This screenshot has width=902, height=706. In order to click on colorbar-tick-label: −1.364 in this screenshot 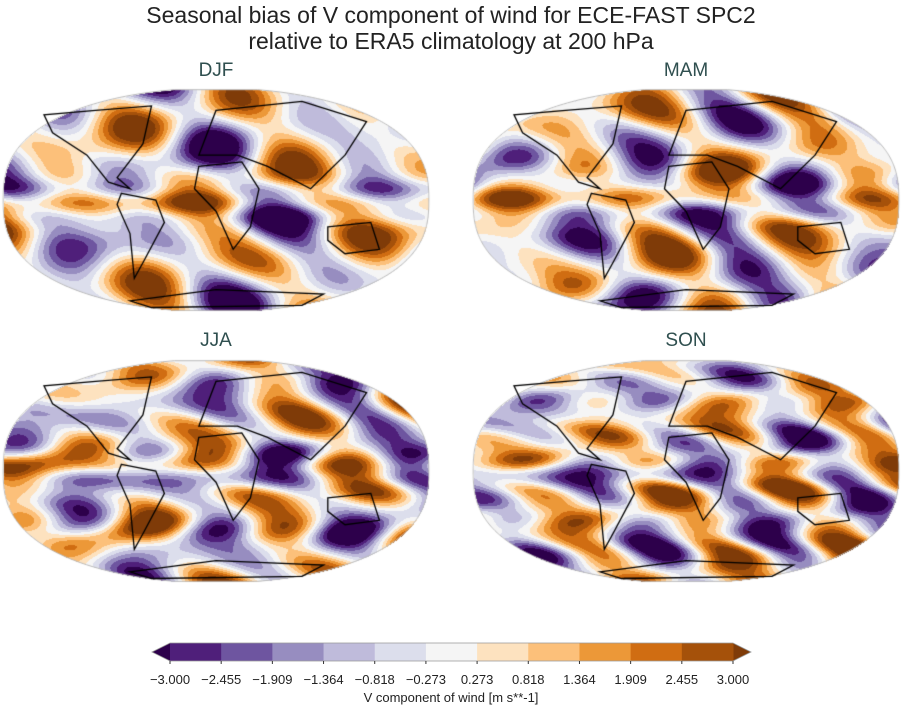, I will do `click(323, 679)`.